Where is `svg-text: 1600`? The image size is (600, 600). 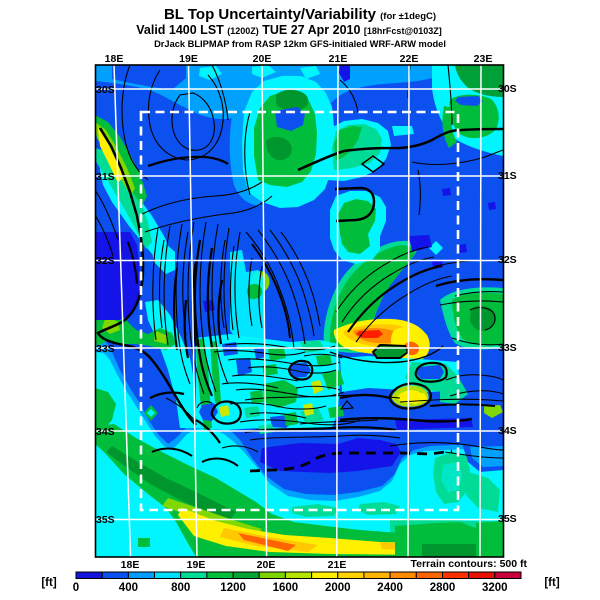
svg-text: 1600 is located at coordinates (286, 588).